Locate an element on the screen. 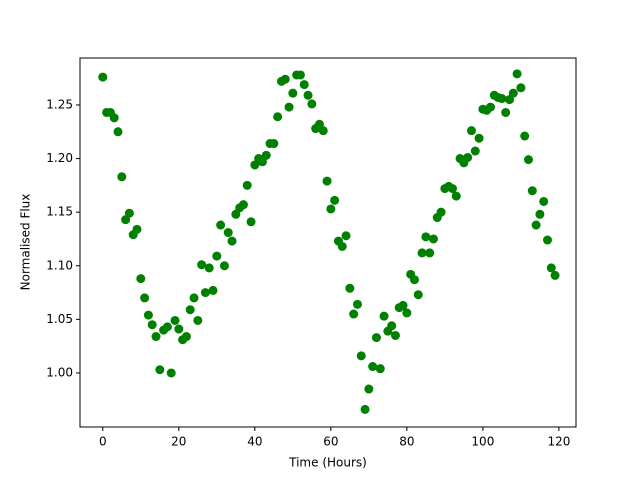  y-tick-label: 1.25 is located at coordinates (59, 104).